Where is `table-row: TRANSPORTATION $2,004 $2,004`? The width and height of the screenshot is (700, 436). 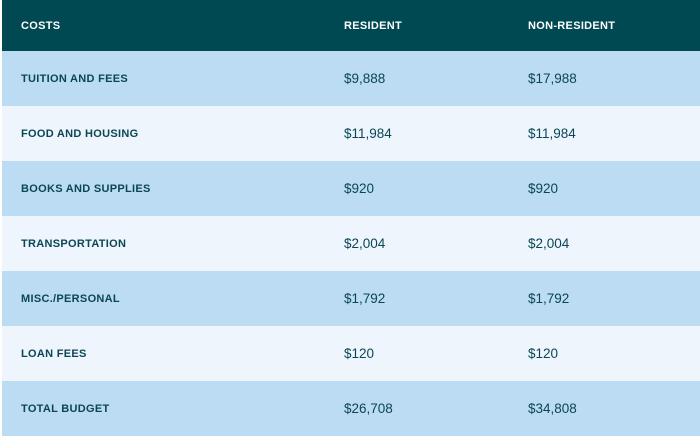 table-row: TRANSPORTATION $2,004 $2,004 is located at coordinates (351, 243).